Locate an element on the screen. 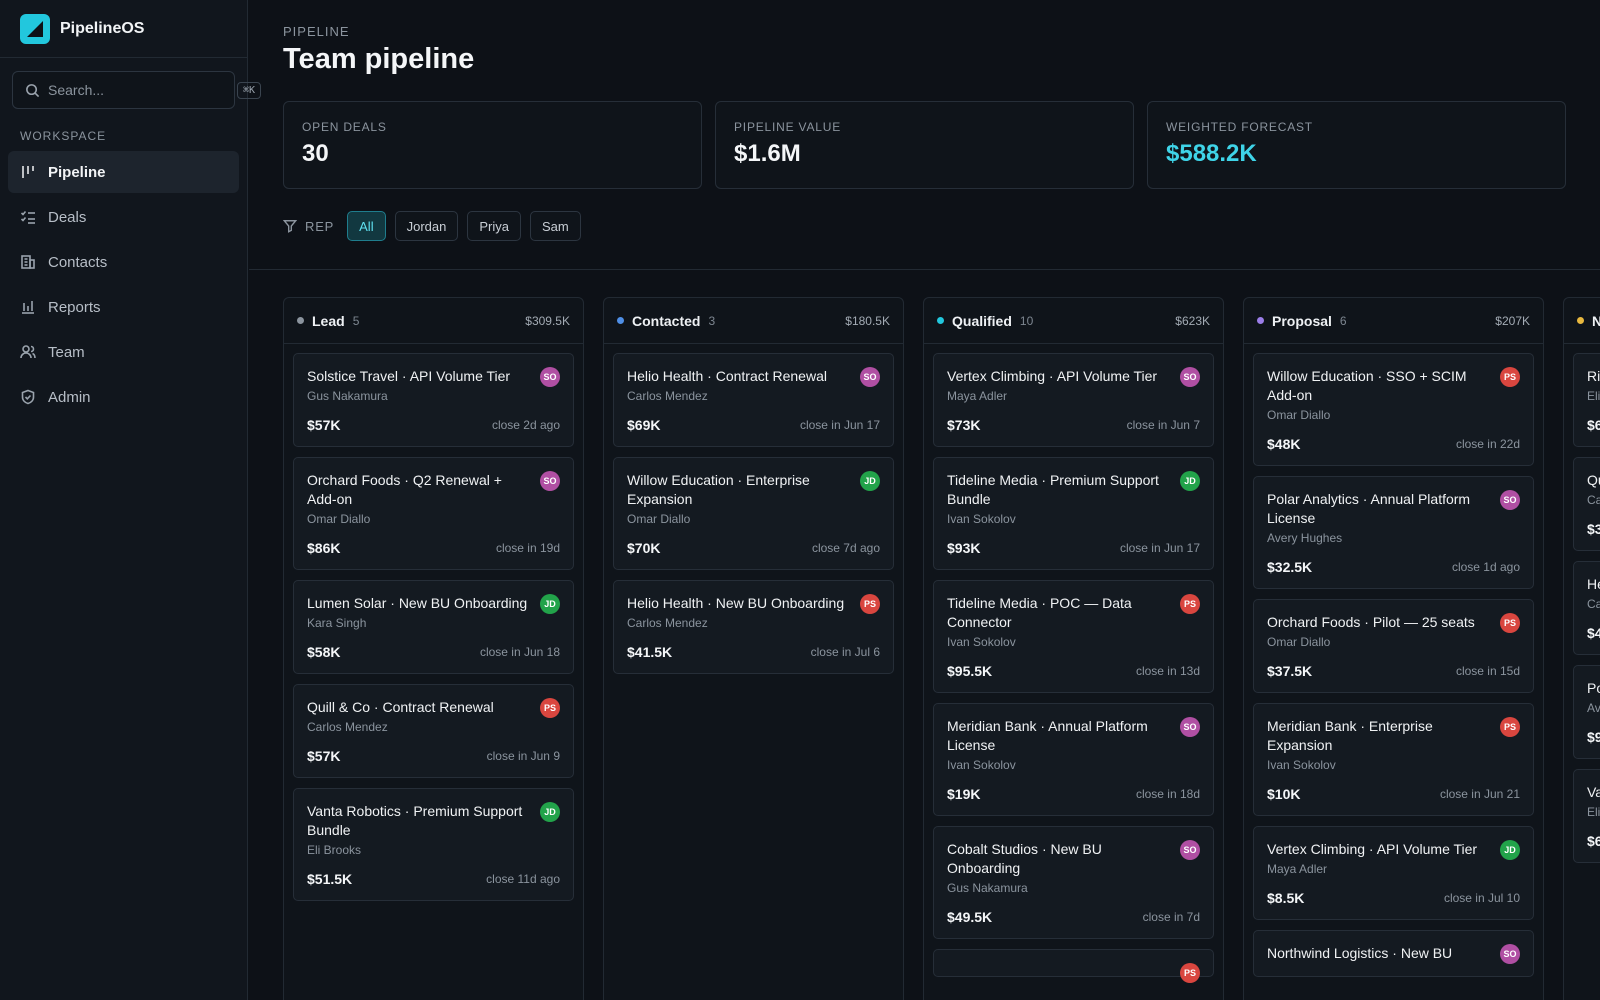 Image resolution: width=1600 pixels, height=1000 pixels. stat-value: $1.6M is located at coordinates (767, 153).